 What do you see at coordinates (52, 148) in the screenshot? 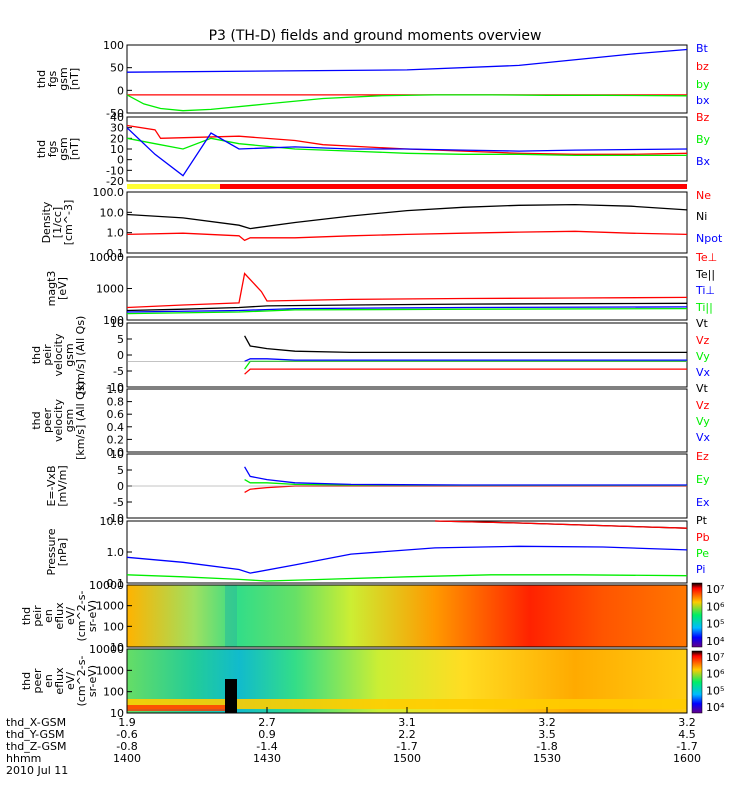
I see `fgs_dsl-ylabel: fgs` at bounding box center [52, 148].